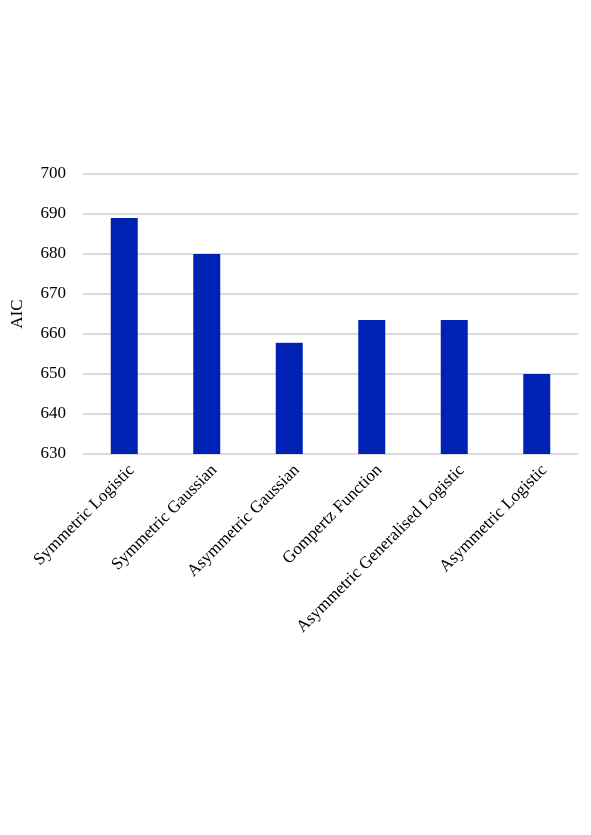 This screenshot has width=591, height=835. I want to click on y-axis-label: AIC, so click(16, 313).